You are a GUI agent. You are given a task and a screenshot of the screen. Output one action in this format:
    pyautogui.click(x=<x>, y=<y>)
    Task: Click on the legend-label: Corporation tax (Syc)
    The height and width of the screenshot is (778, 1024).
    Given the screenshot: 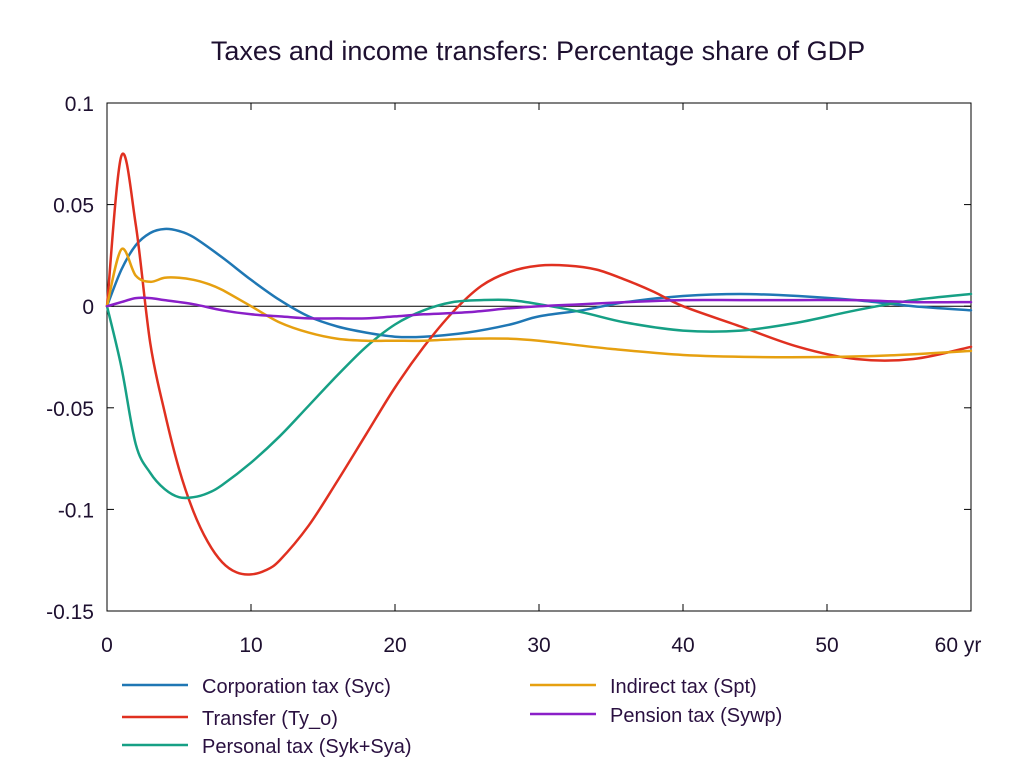 What is the action you would take?
    pyautogui.click(x=296, y=687)
    